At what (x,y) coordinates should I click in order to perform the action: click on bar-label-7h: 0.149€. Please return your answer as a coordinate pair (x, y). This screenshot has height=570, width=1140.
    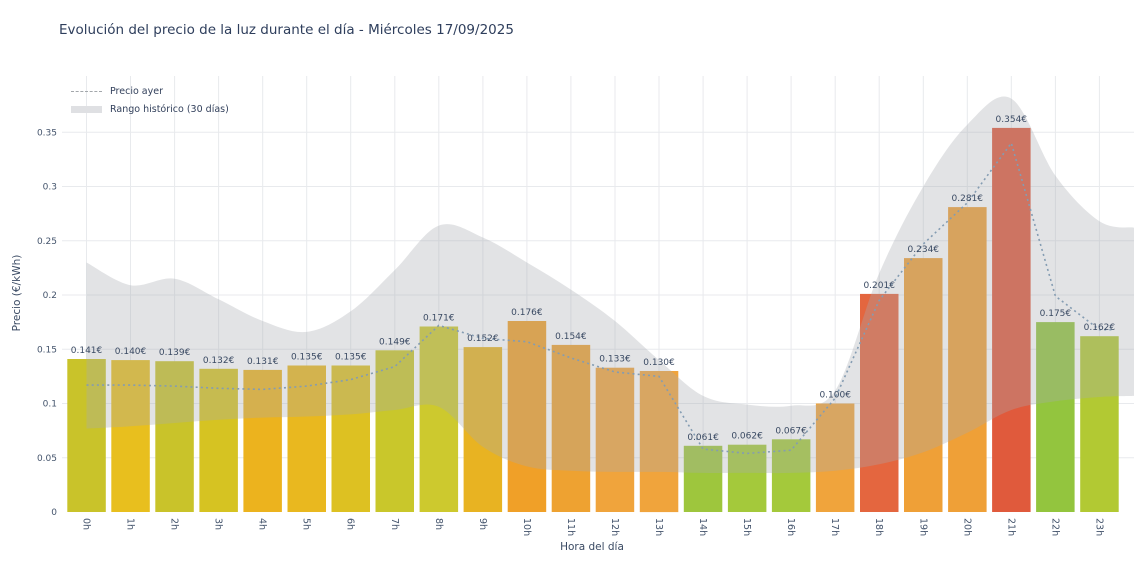
    Looking at the image, I should click on (395, 342).